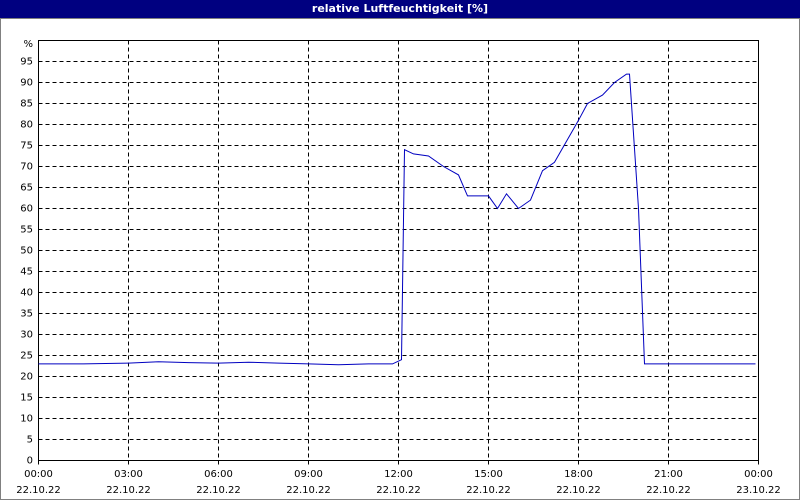 This screenshot has height=500, width=800. What do you see at coordinates (398, 474) in the screenshot?
I see `x-tick-label: 12:00` at bounding box center [398, 474].